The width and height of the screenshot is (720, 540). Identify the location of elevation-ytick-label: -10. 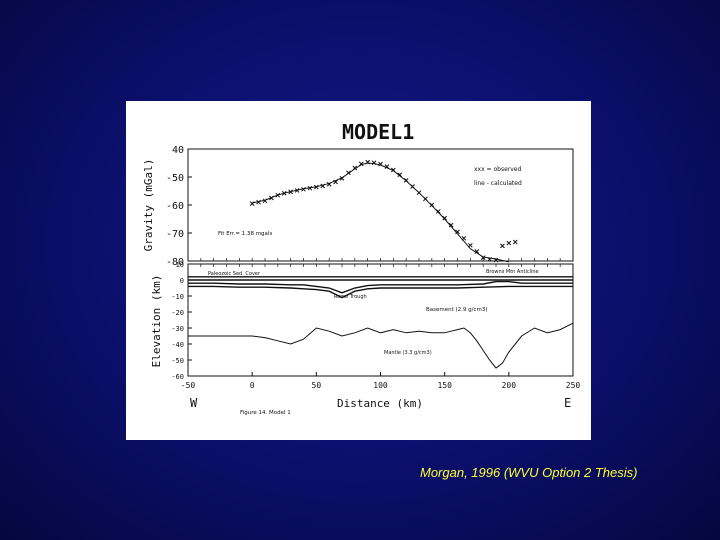
(177, 297).